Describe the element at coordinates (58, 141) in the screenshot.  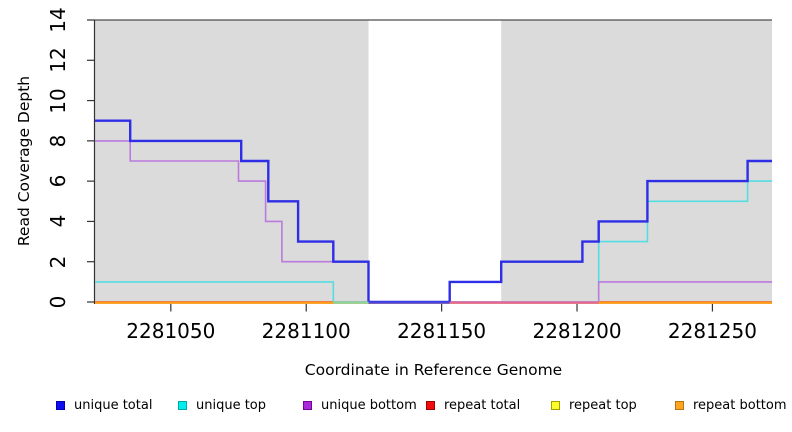
I see `y-tick-label: 8` at that location.